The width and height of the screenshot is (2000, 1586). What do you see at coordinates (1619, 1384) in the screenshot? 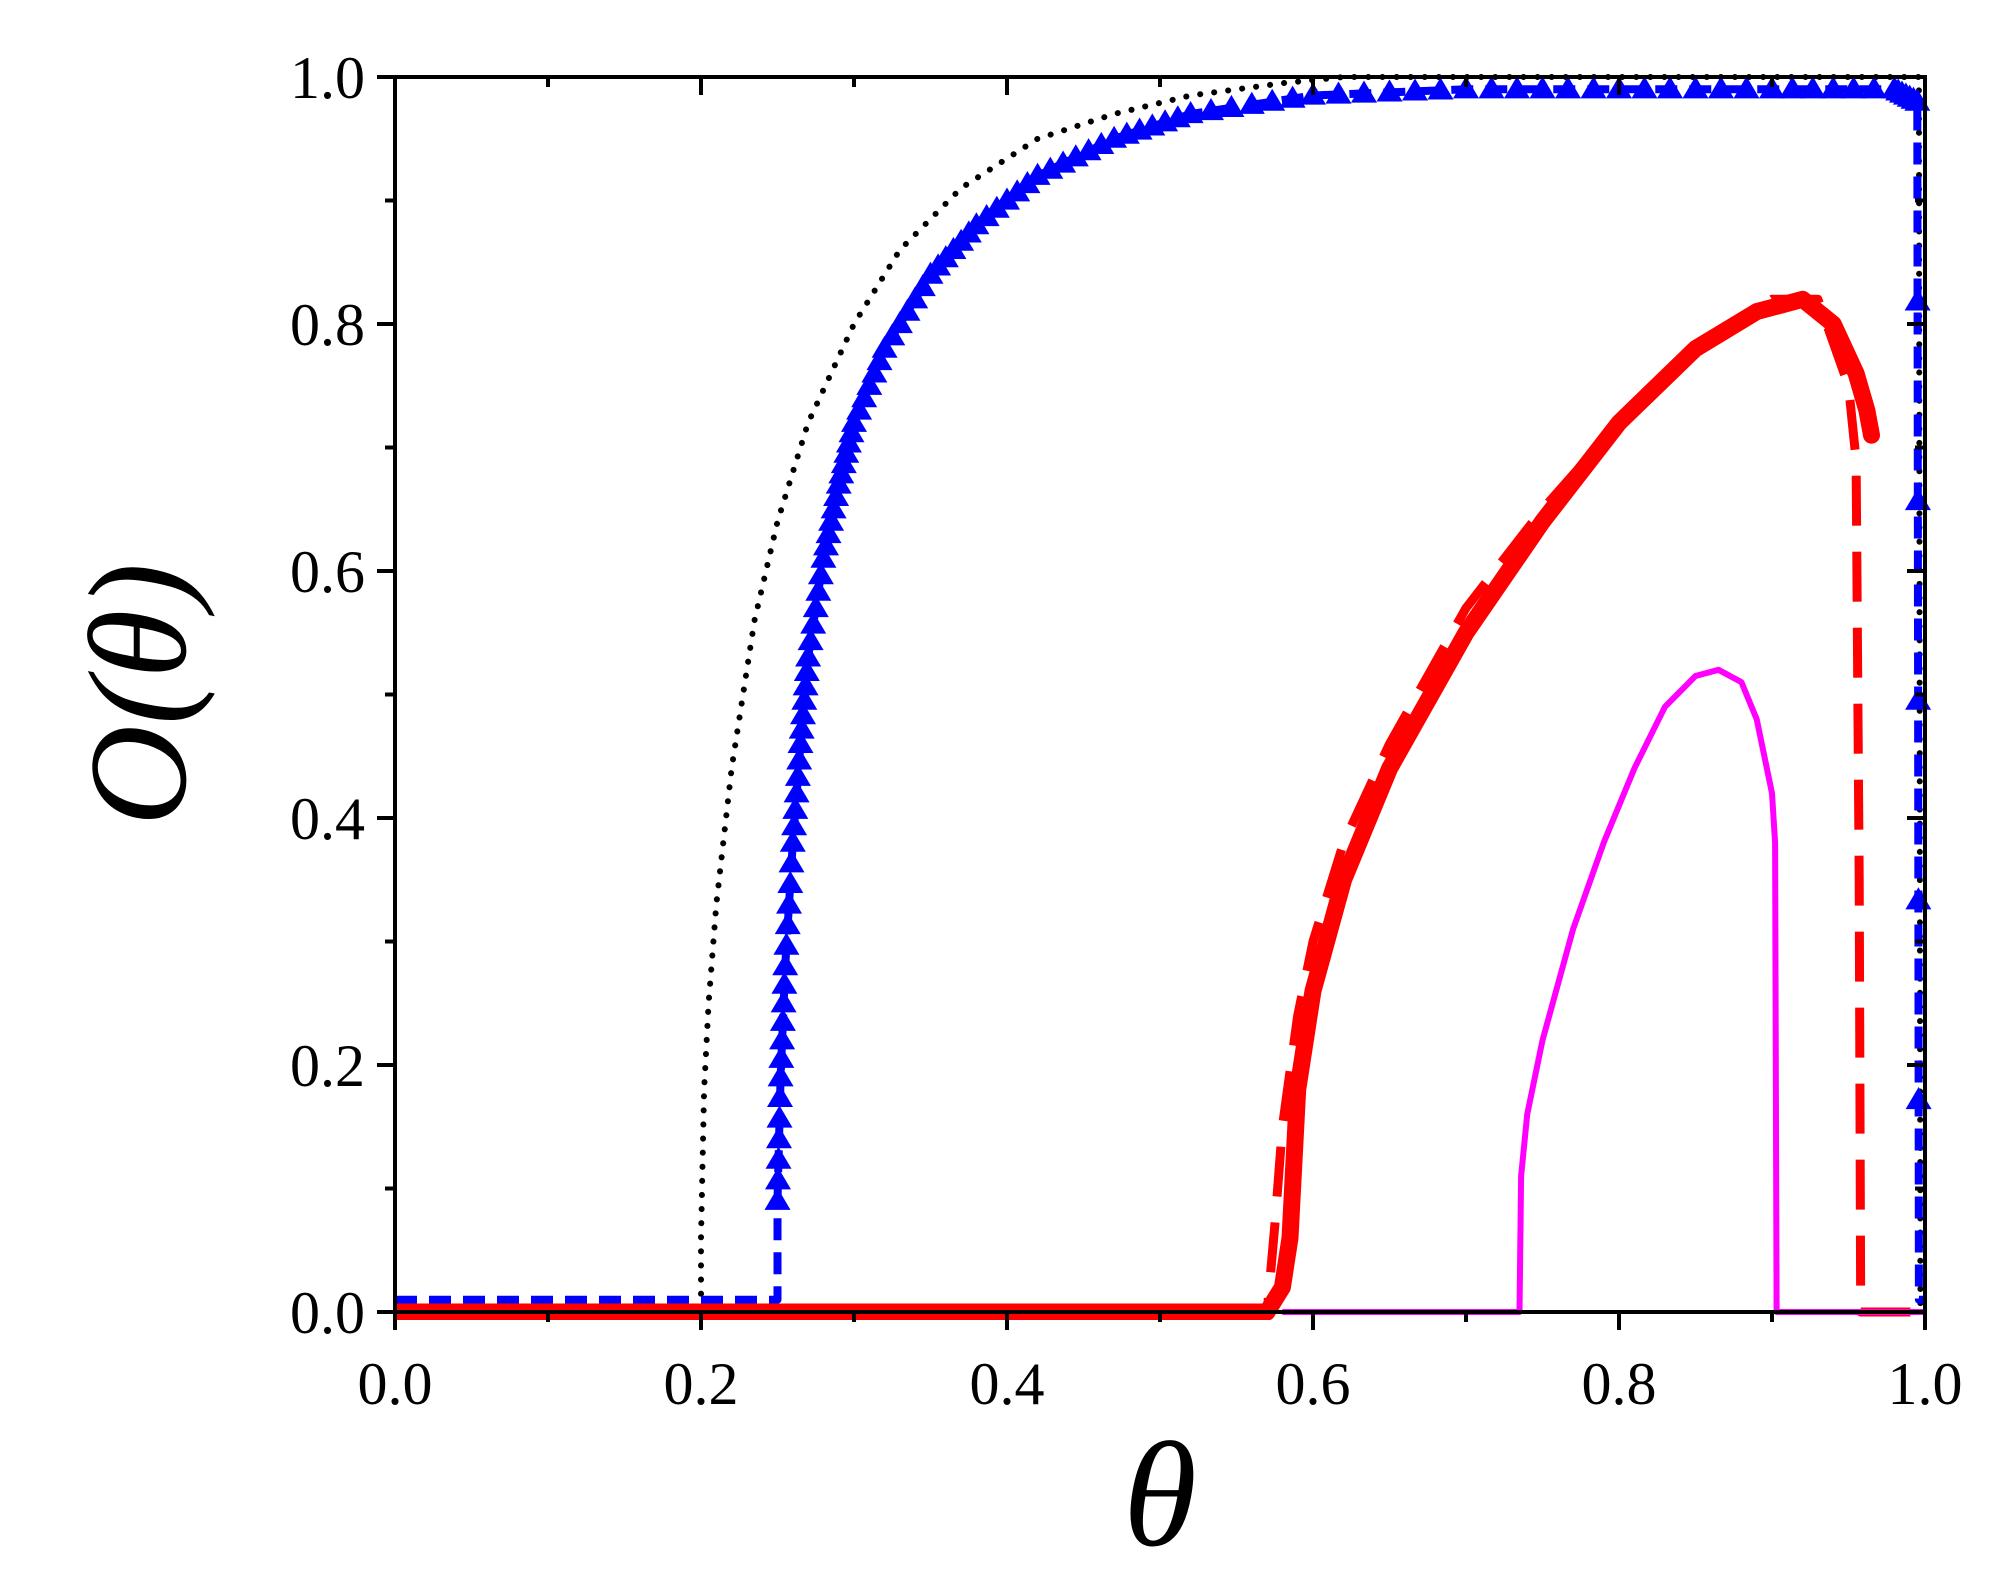
I see `x-tick-label: 0.8` at bounding box center [1619, 1384].